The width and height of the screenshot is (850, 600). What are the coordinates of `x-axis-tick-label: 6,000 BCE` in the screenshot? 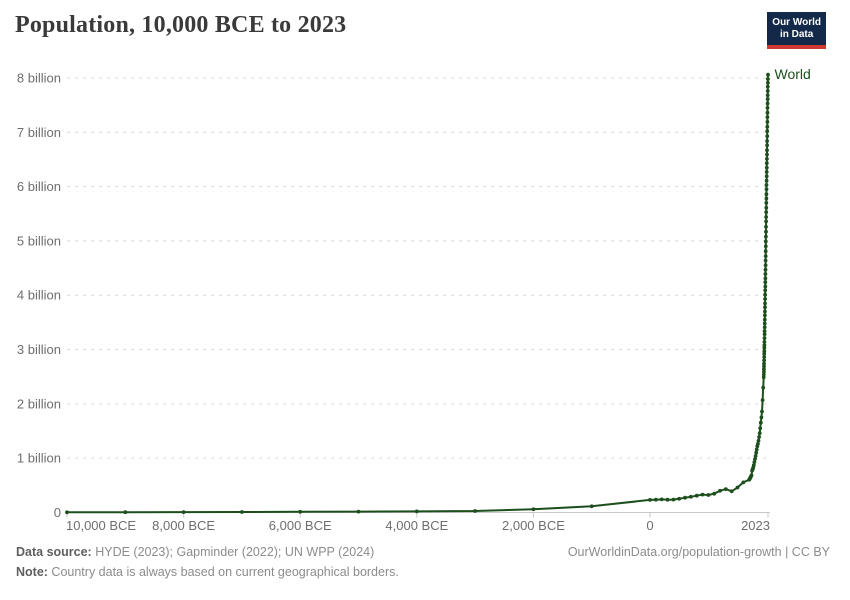 It's located at (300, 525).